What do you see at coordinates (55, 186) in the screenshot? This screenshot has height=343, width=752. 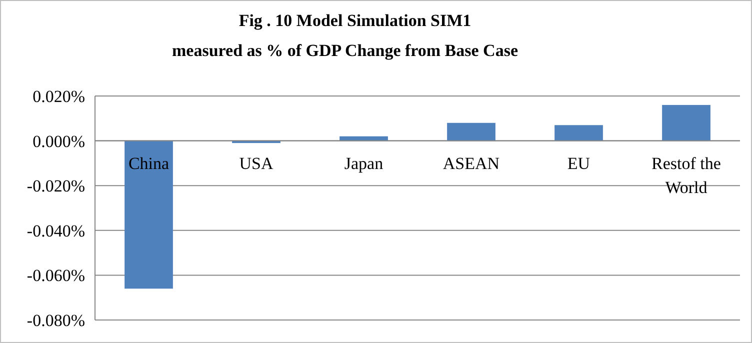 I see `y-tick-label: -0.020%` at bounding box center [55, 186].